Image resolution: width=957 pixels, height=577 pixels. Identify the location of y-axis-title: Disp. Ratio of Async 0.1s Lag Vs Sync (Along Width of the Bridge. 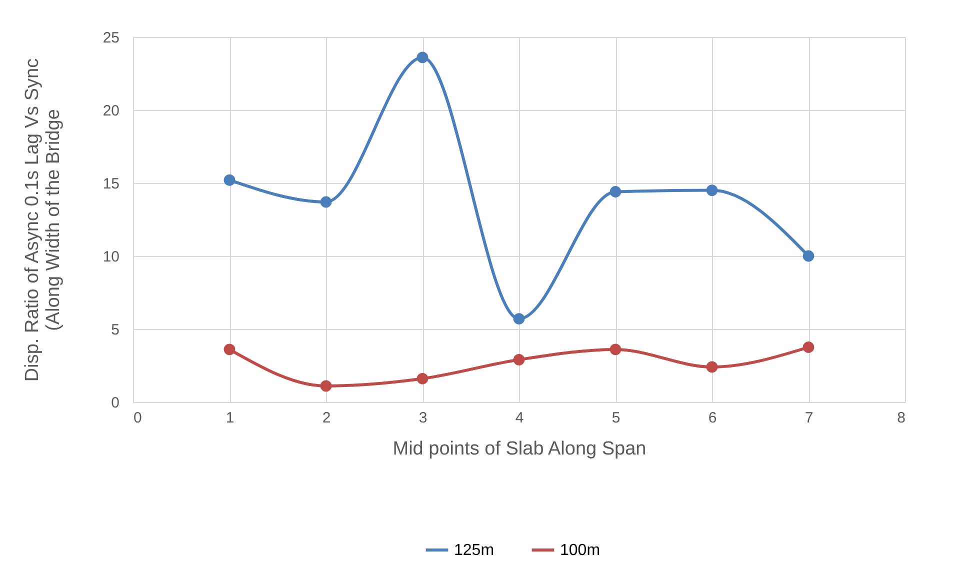
(43, 220).